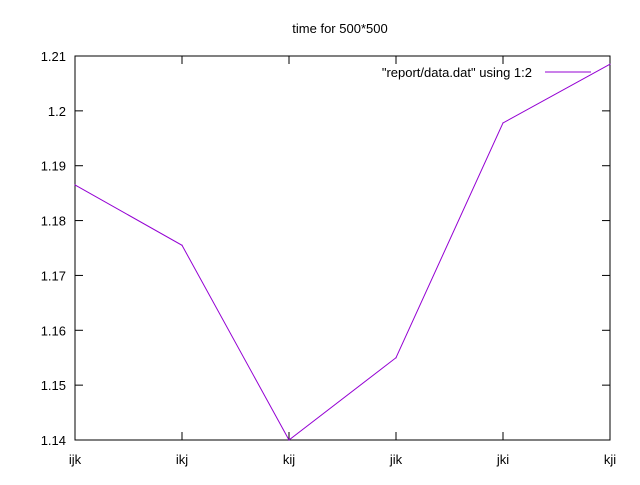 The height and width of the screenshot is (485, 640). Describe the element at coordinates (53, 221) in the screenshot. I see `y-tick-label: 1.18` at that location.